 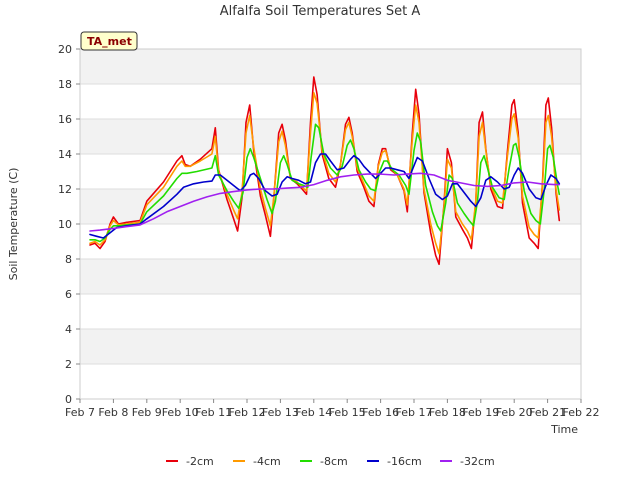 What do you see at coordinates (313, 412) in the screenshot?
I see `x-tick-label: Feb 14` at bounding box center [313, 412].